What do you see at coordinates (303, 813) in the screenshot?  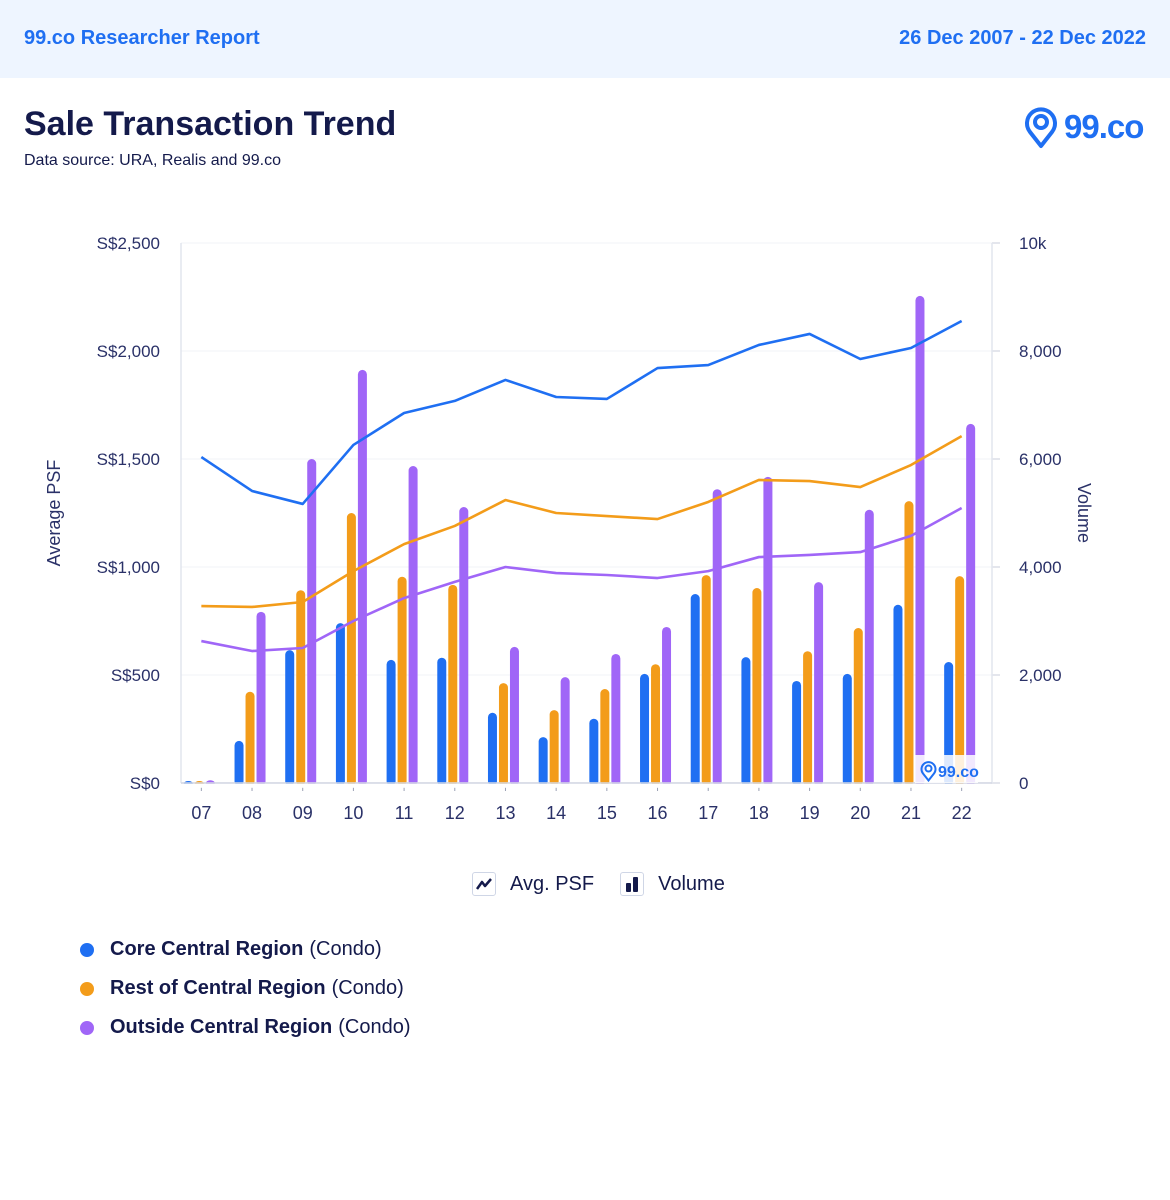 I see `x-tick-label: 09` at bounding box center [303, 813].